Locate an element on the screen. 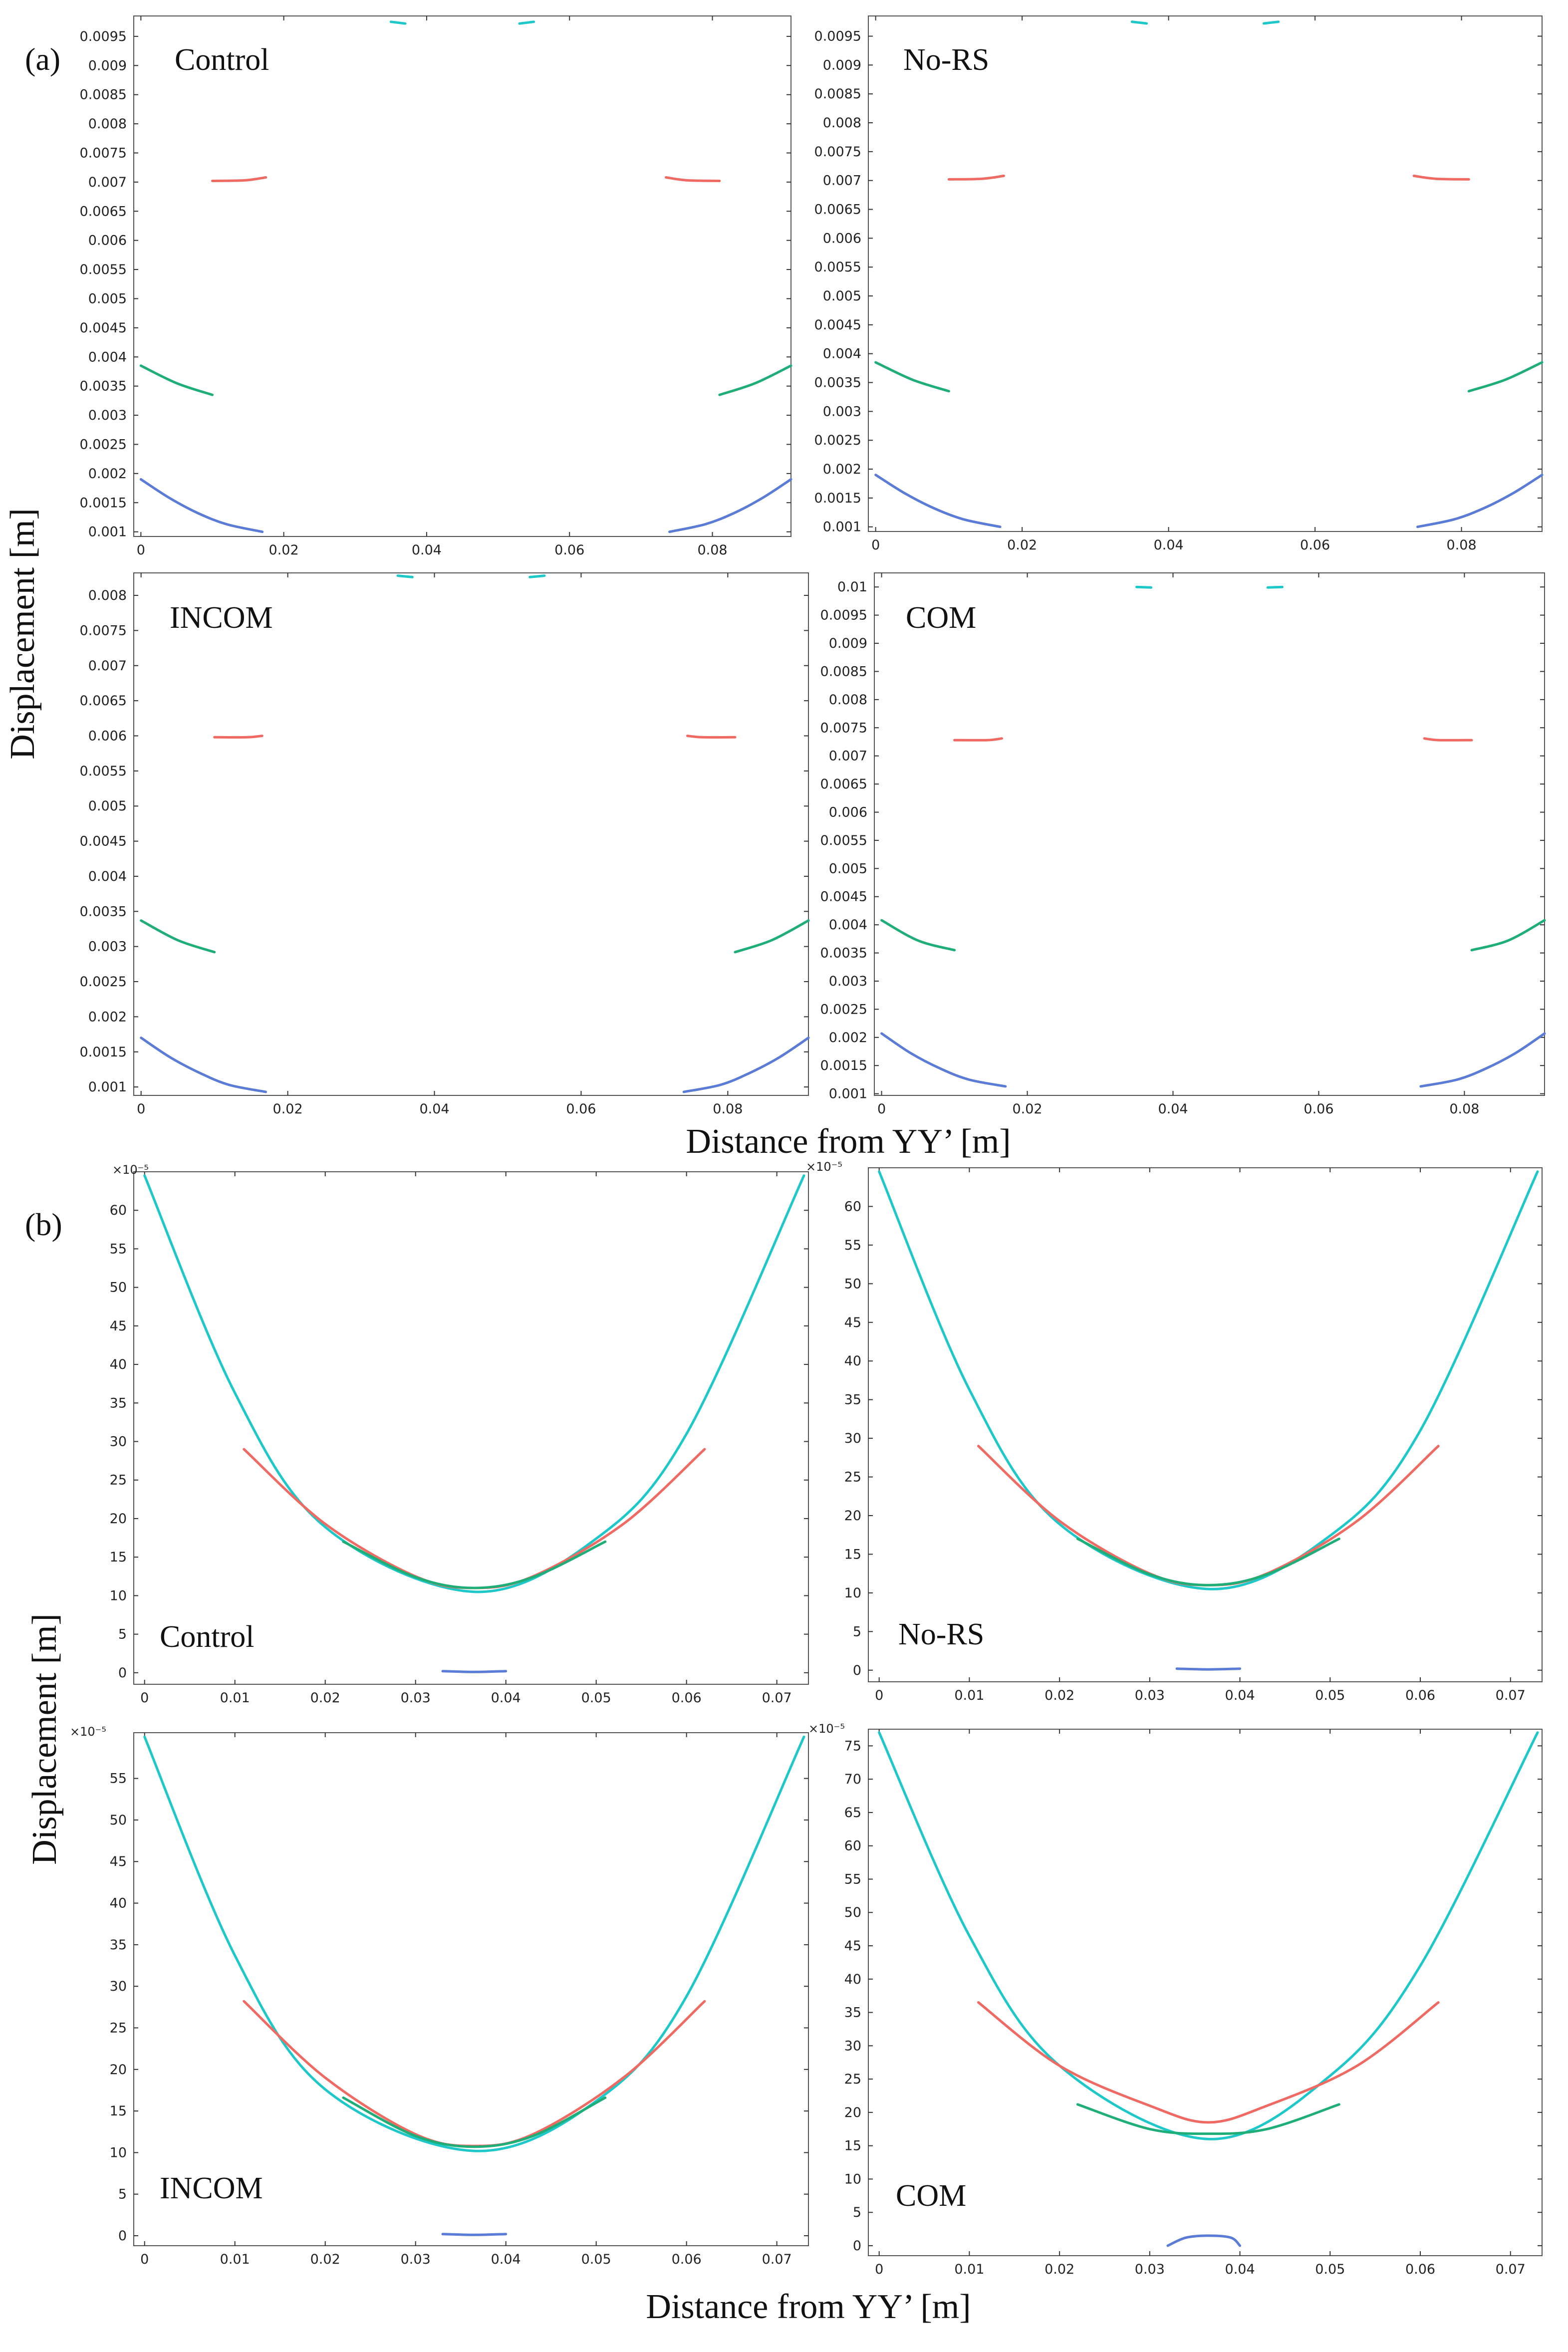 The width and height of the screenshot is (1568, 2352). y-axis-title-b: Displacement [m] is located at coordinates (44, 1738).